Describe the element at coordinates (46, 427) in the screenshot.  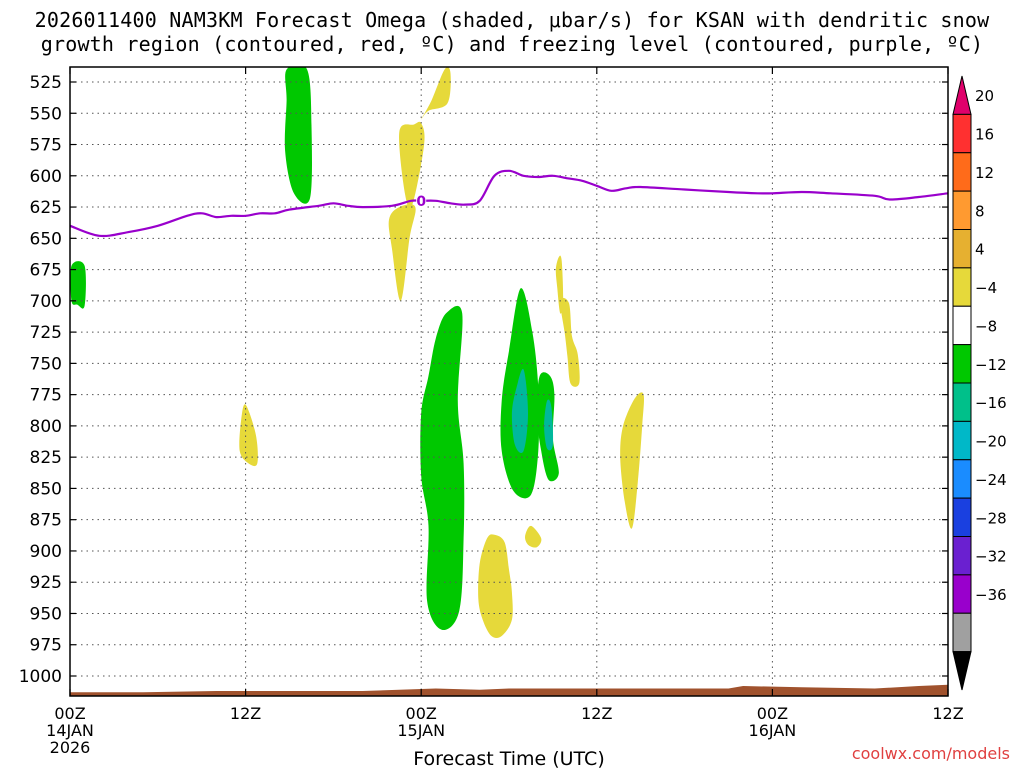
I see `y-tick-label-800: 800` at that location.